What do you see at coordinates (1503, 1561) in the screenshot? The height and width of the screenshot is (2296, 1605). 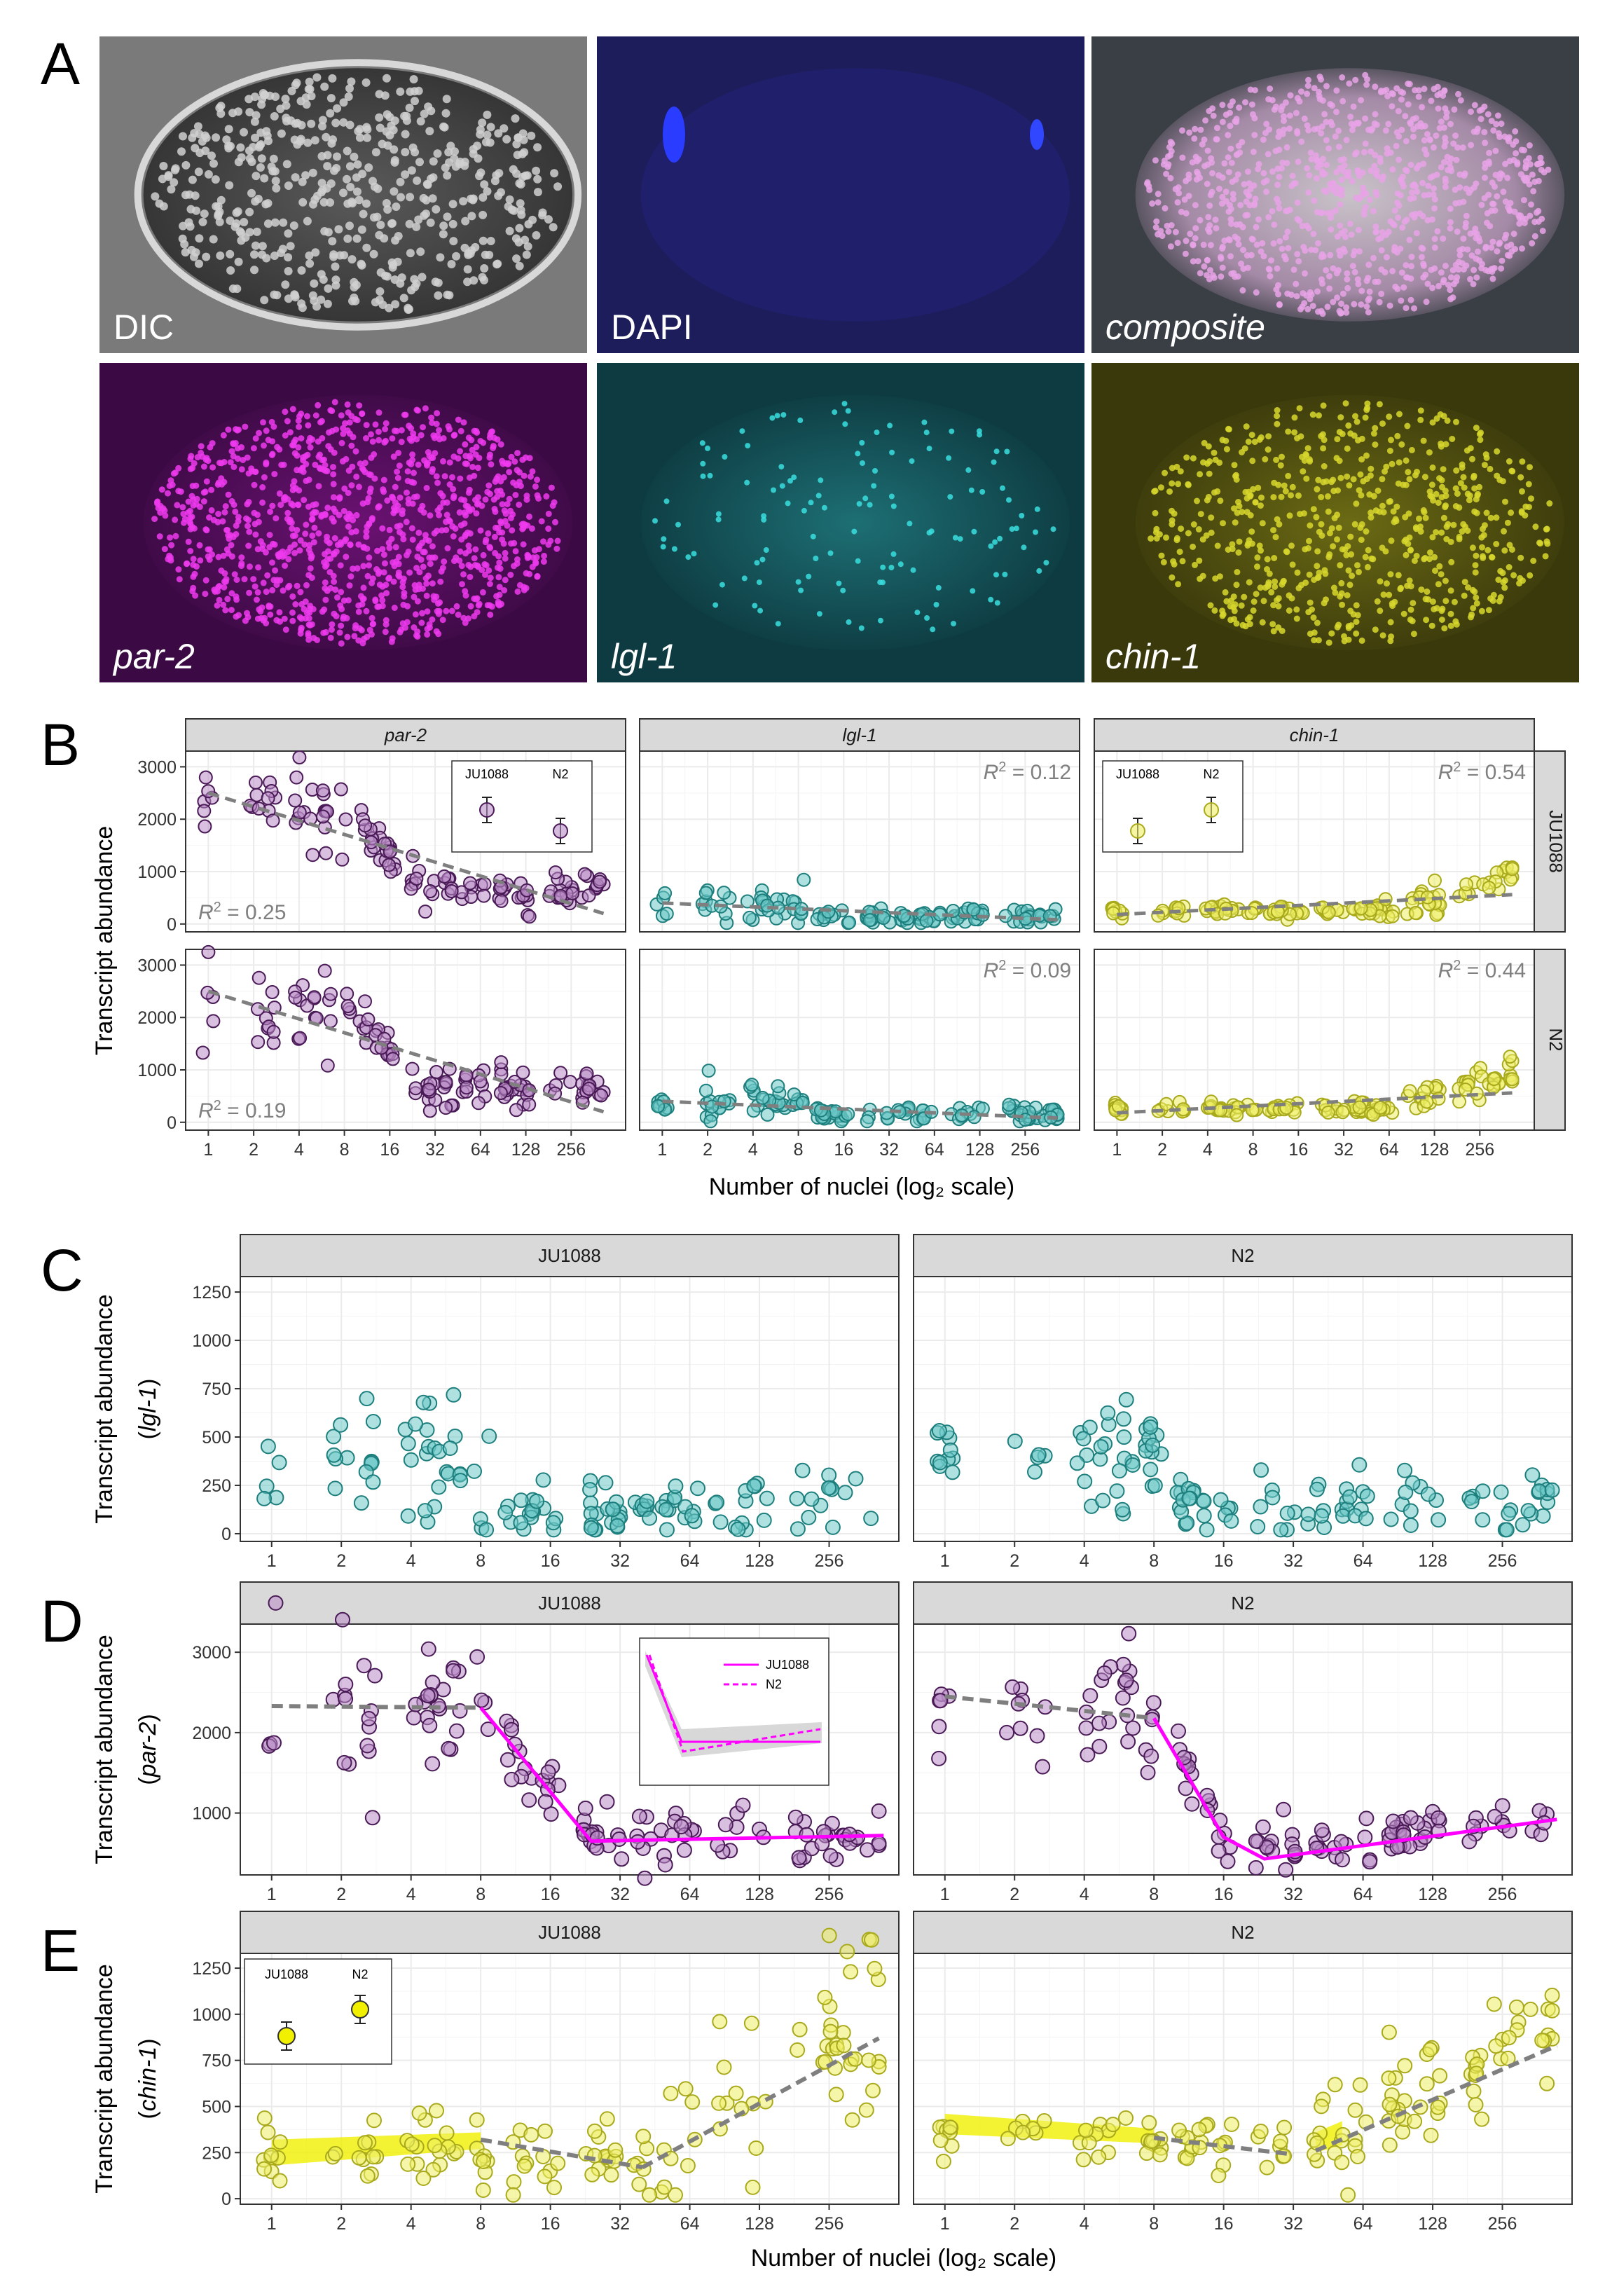 I see `x-tick-label: 256` at bounding box center [1503, 1561].